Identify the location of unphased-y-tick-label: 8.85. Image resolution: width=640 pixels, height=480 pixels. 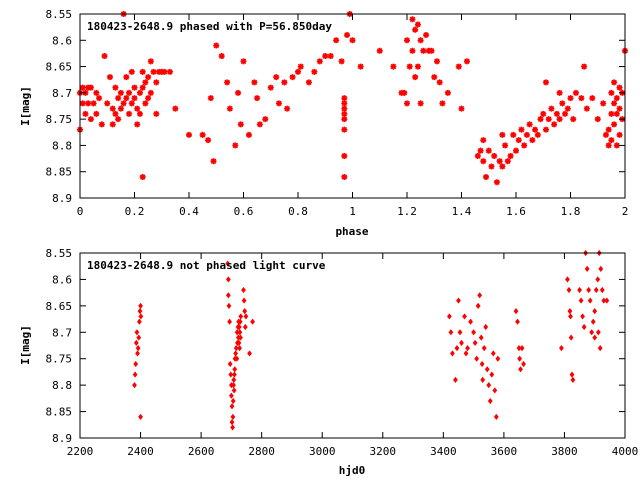
(59, 412).